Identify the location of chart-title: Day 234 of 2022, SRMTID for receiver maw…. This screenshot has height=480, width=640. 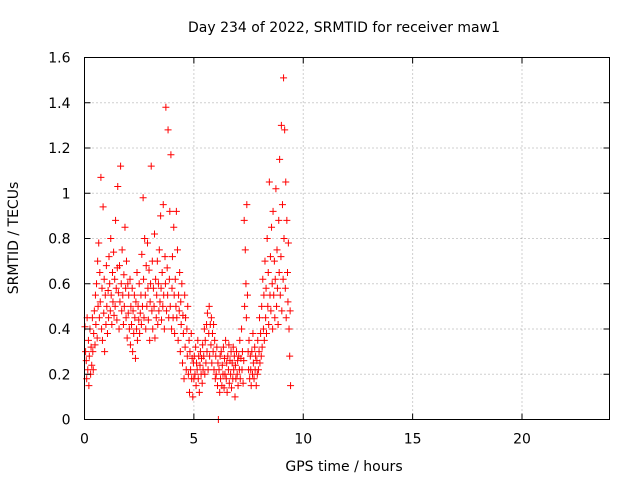
(344, 28).